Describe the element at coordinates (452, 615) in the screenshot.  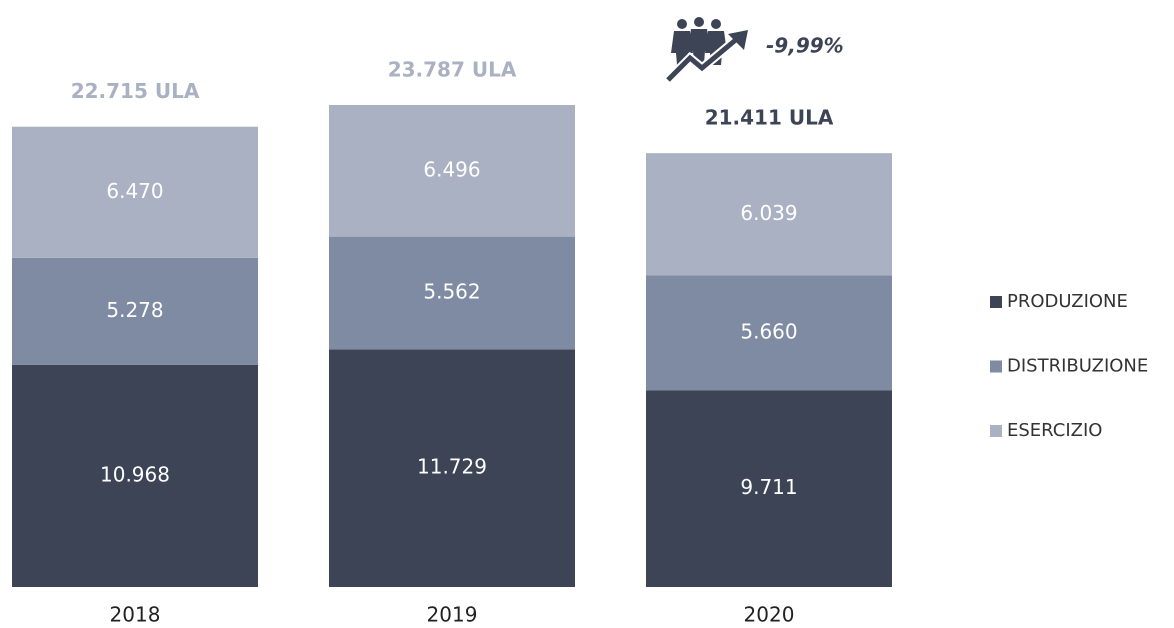
I see `x-tick-label: 2019` at that location.